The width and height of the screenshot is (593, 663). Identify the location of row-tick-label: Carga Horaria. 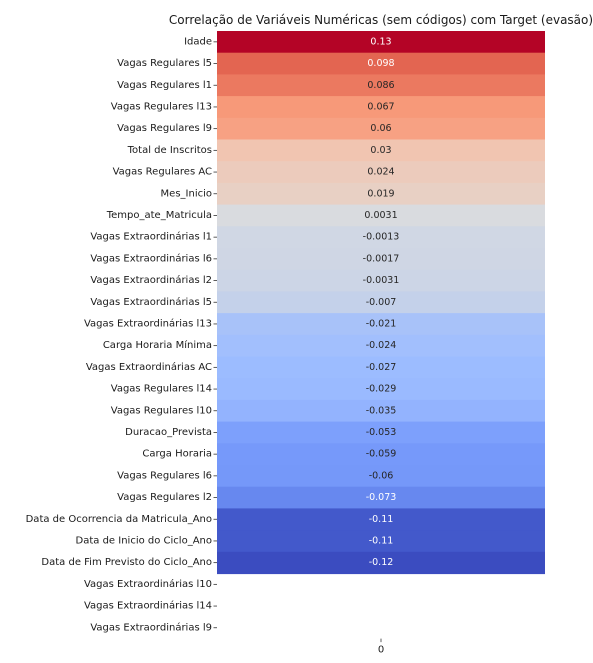
(177, 454).